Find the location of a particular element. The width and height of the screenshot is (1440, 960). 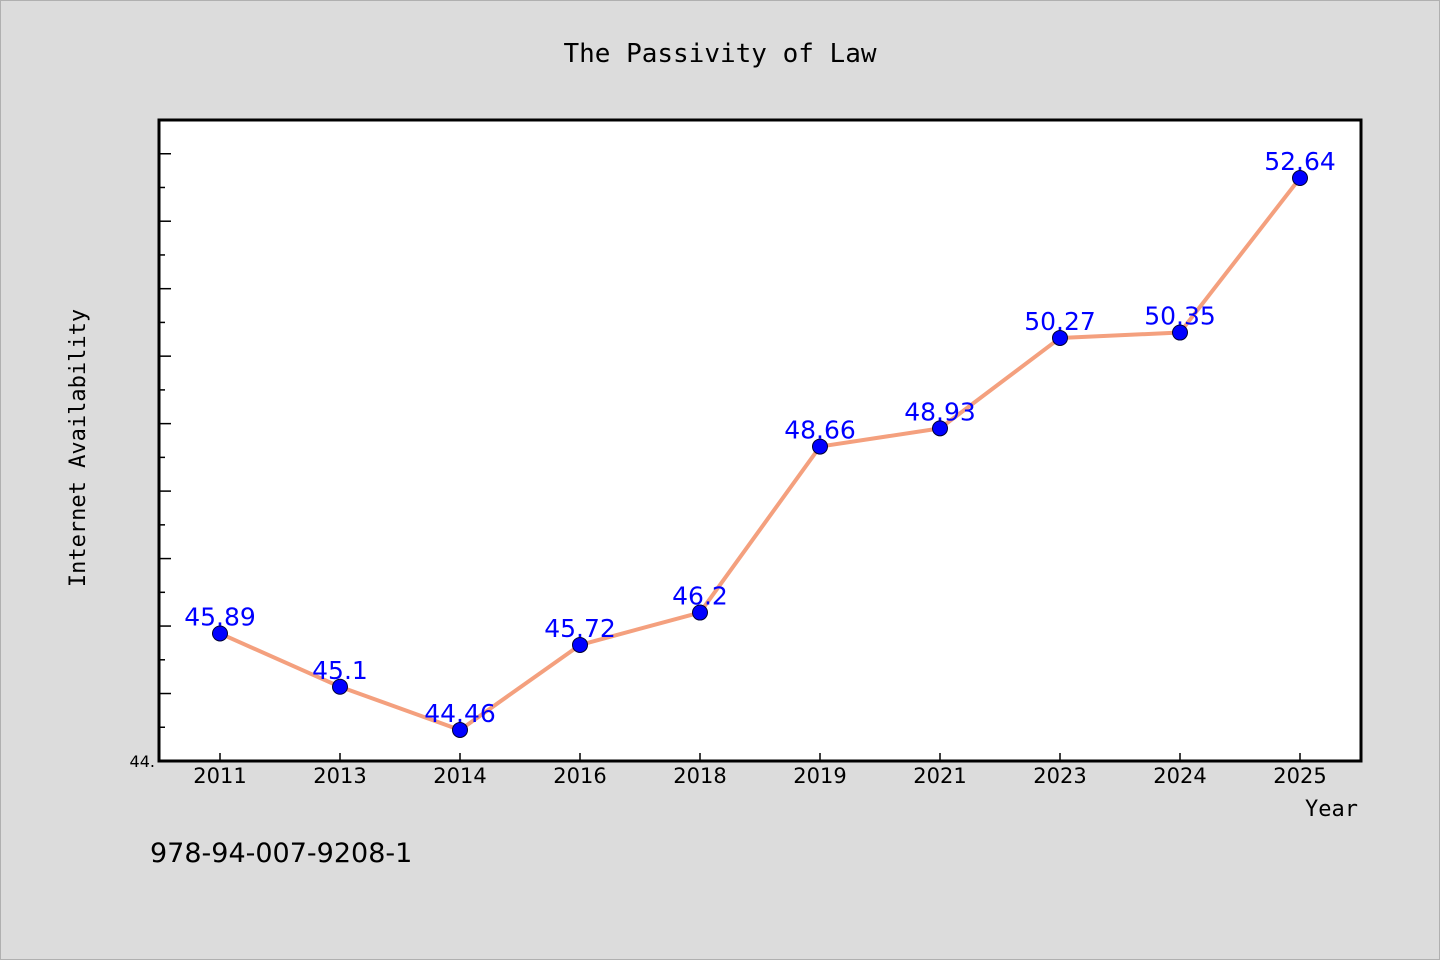

data-label: 45.72 is located at coordinates (580, 628).